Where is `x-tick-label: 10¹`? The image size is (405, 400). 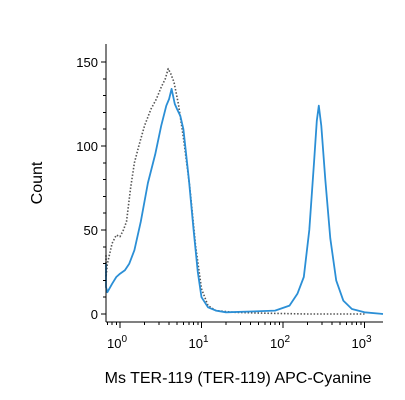 x-tick-label: 10¹ is located at coordinates (198, 342).